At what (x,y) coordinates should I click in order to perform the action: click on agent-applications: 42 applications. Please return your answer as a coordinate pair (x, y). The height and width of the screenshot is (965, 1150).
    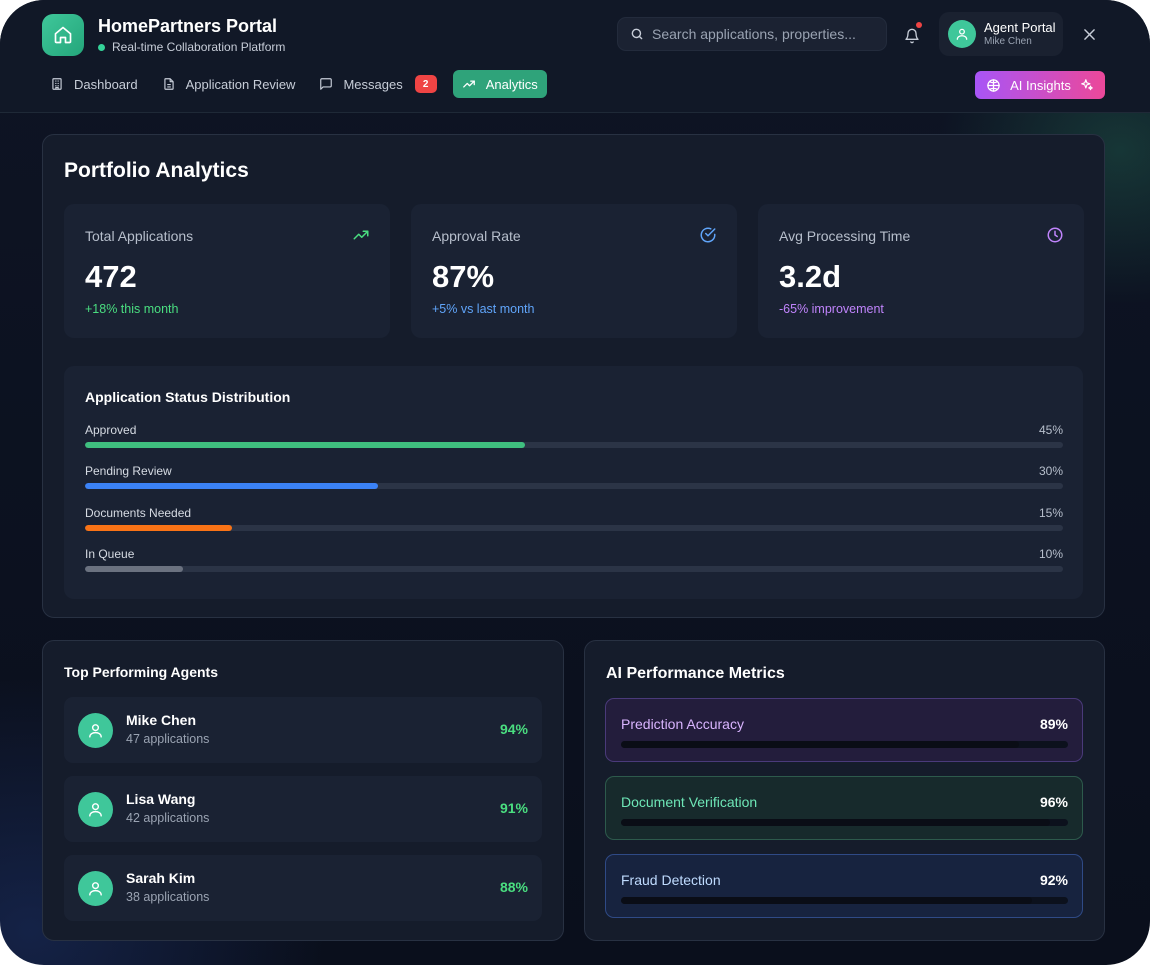
    Looking at the image, I should click on (168, 818).